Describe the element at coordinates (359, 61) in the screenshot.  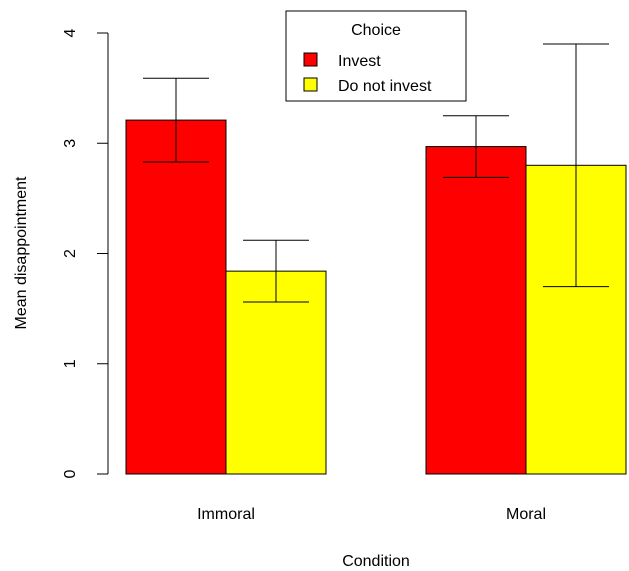
I see `legend-label: Invest` at that location.